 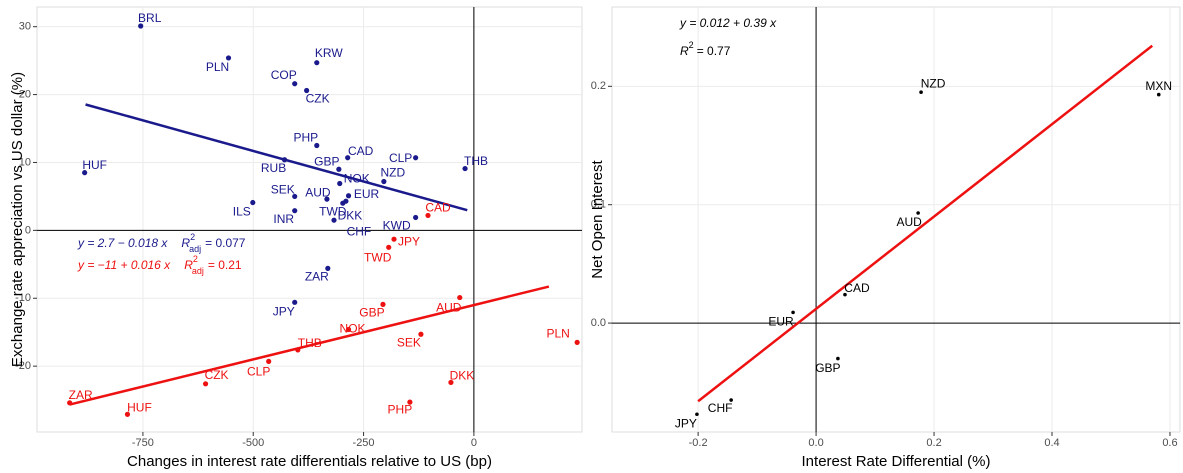 I want to click on y-tick-label: 0.2, so click(x=598, y=86).